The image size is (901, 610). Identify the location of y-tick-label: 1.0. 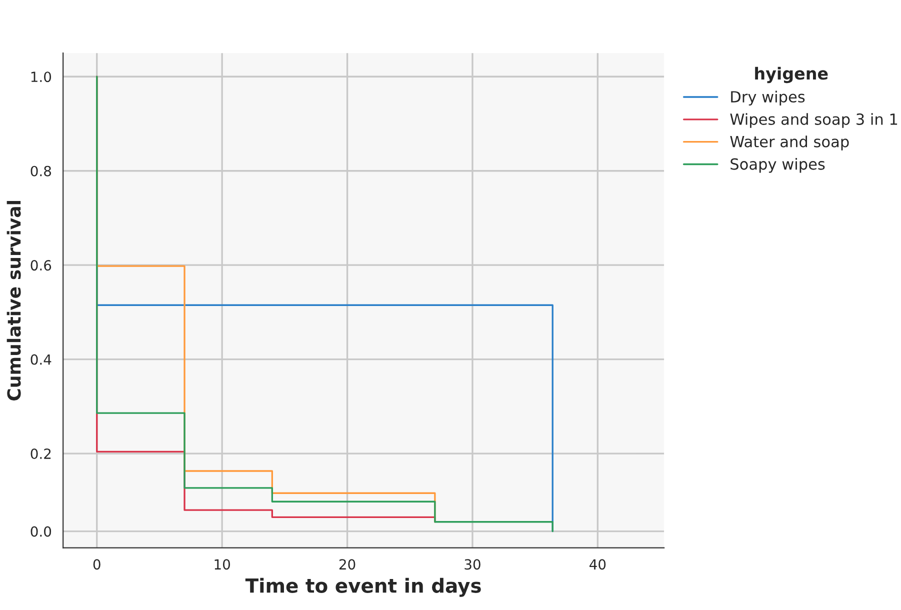
(41, 77).